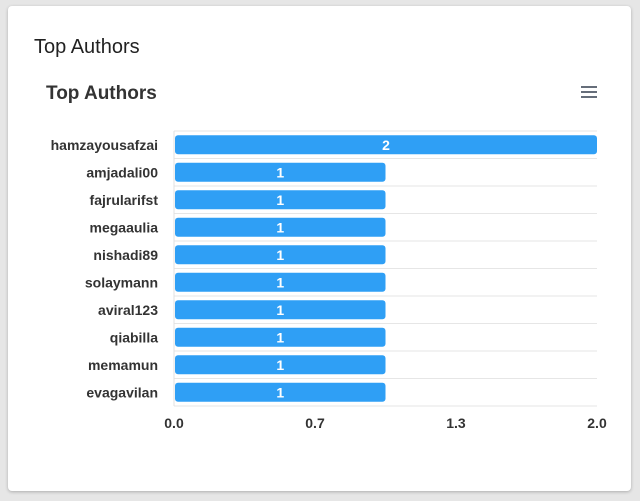  What do you see at coordinates (122, 172) in the screenshot?
I see `category-label: amjadali00` at bounding box center [122, 172].